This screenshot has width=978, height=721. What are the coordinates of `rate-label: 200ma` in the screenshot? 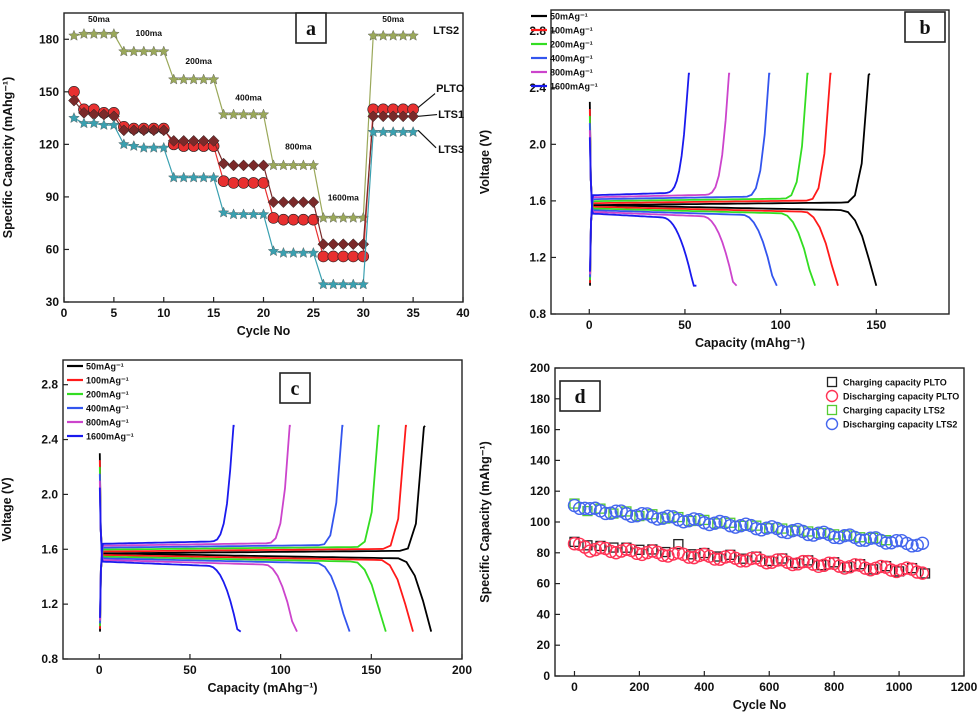 It's located at (198, 61).